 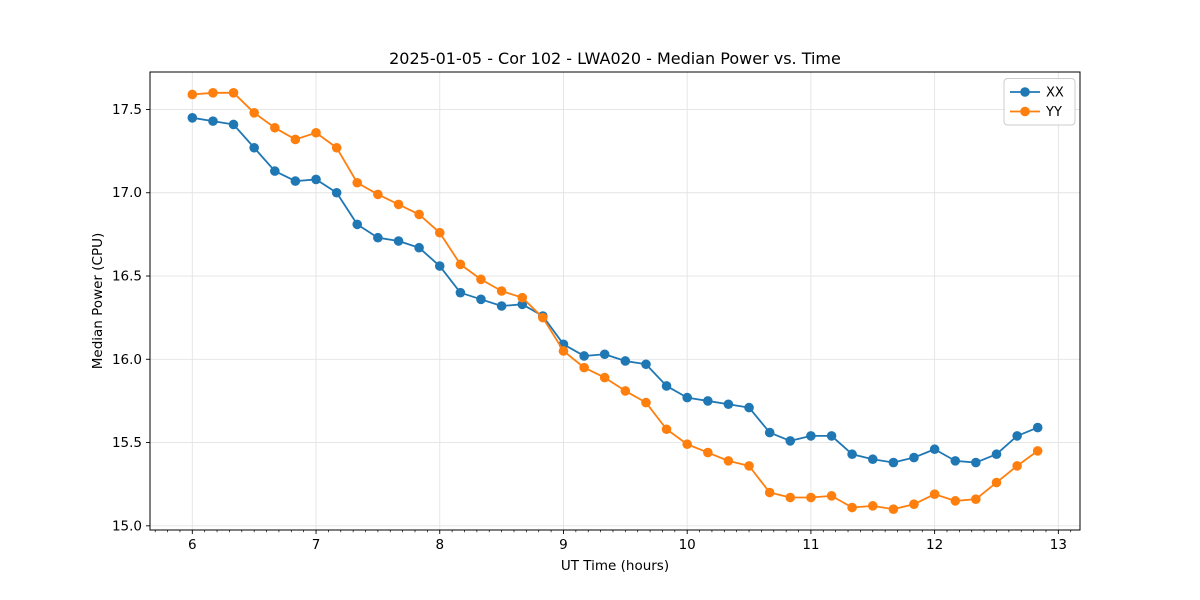 What do you see at coordinates (1055, 93) in the screenshot?
I see `legend-label-XX: XX` at bounding box center [1055, 93].